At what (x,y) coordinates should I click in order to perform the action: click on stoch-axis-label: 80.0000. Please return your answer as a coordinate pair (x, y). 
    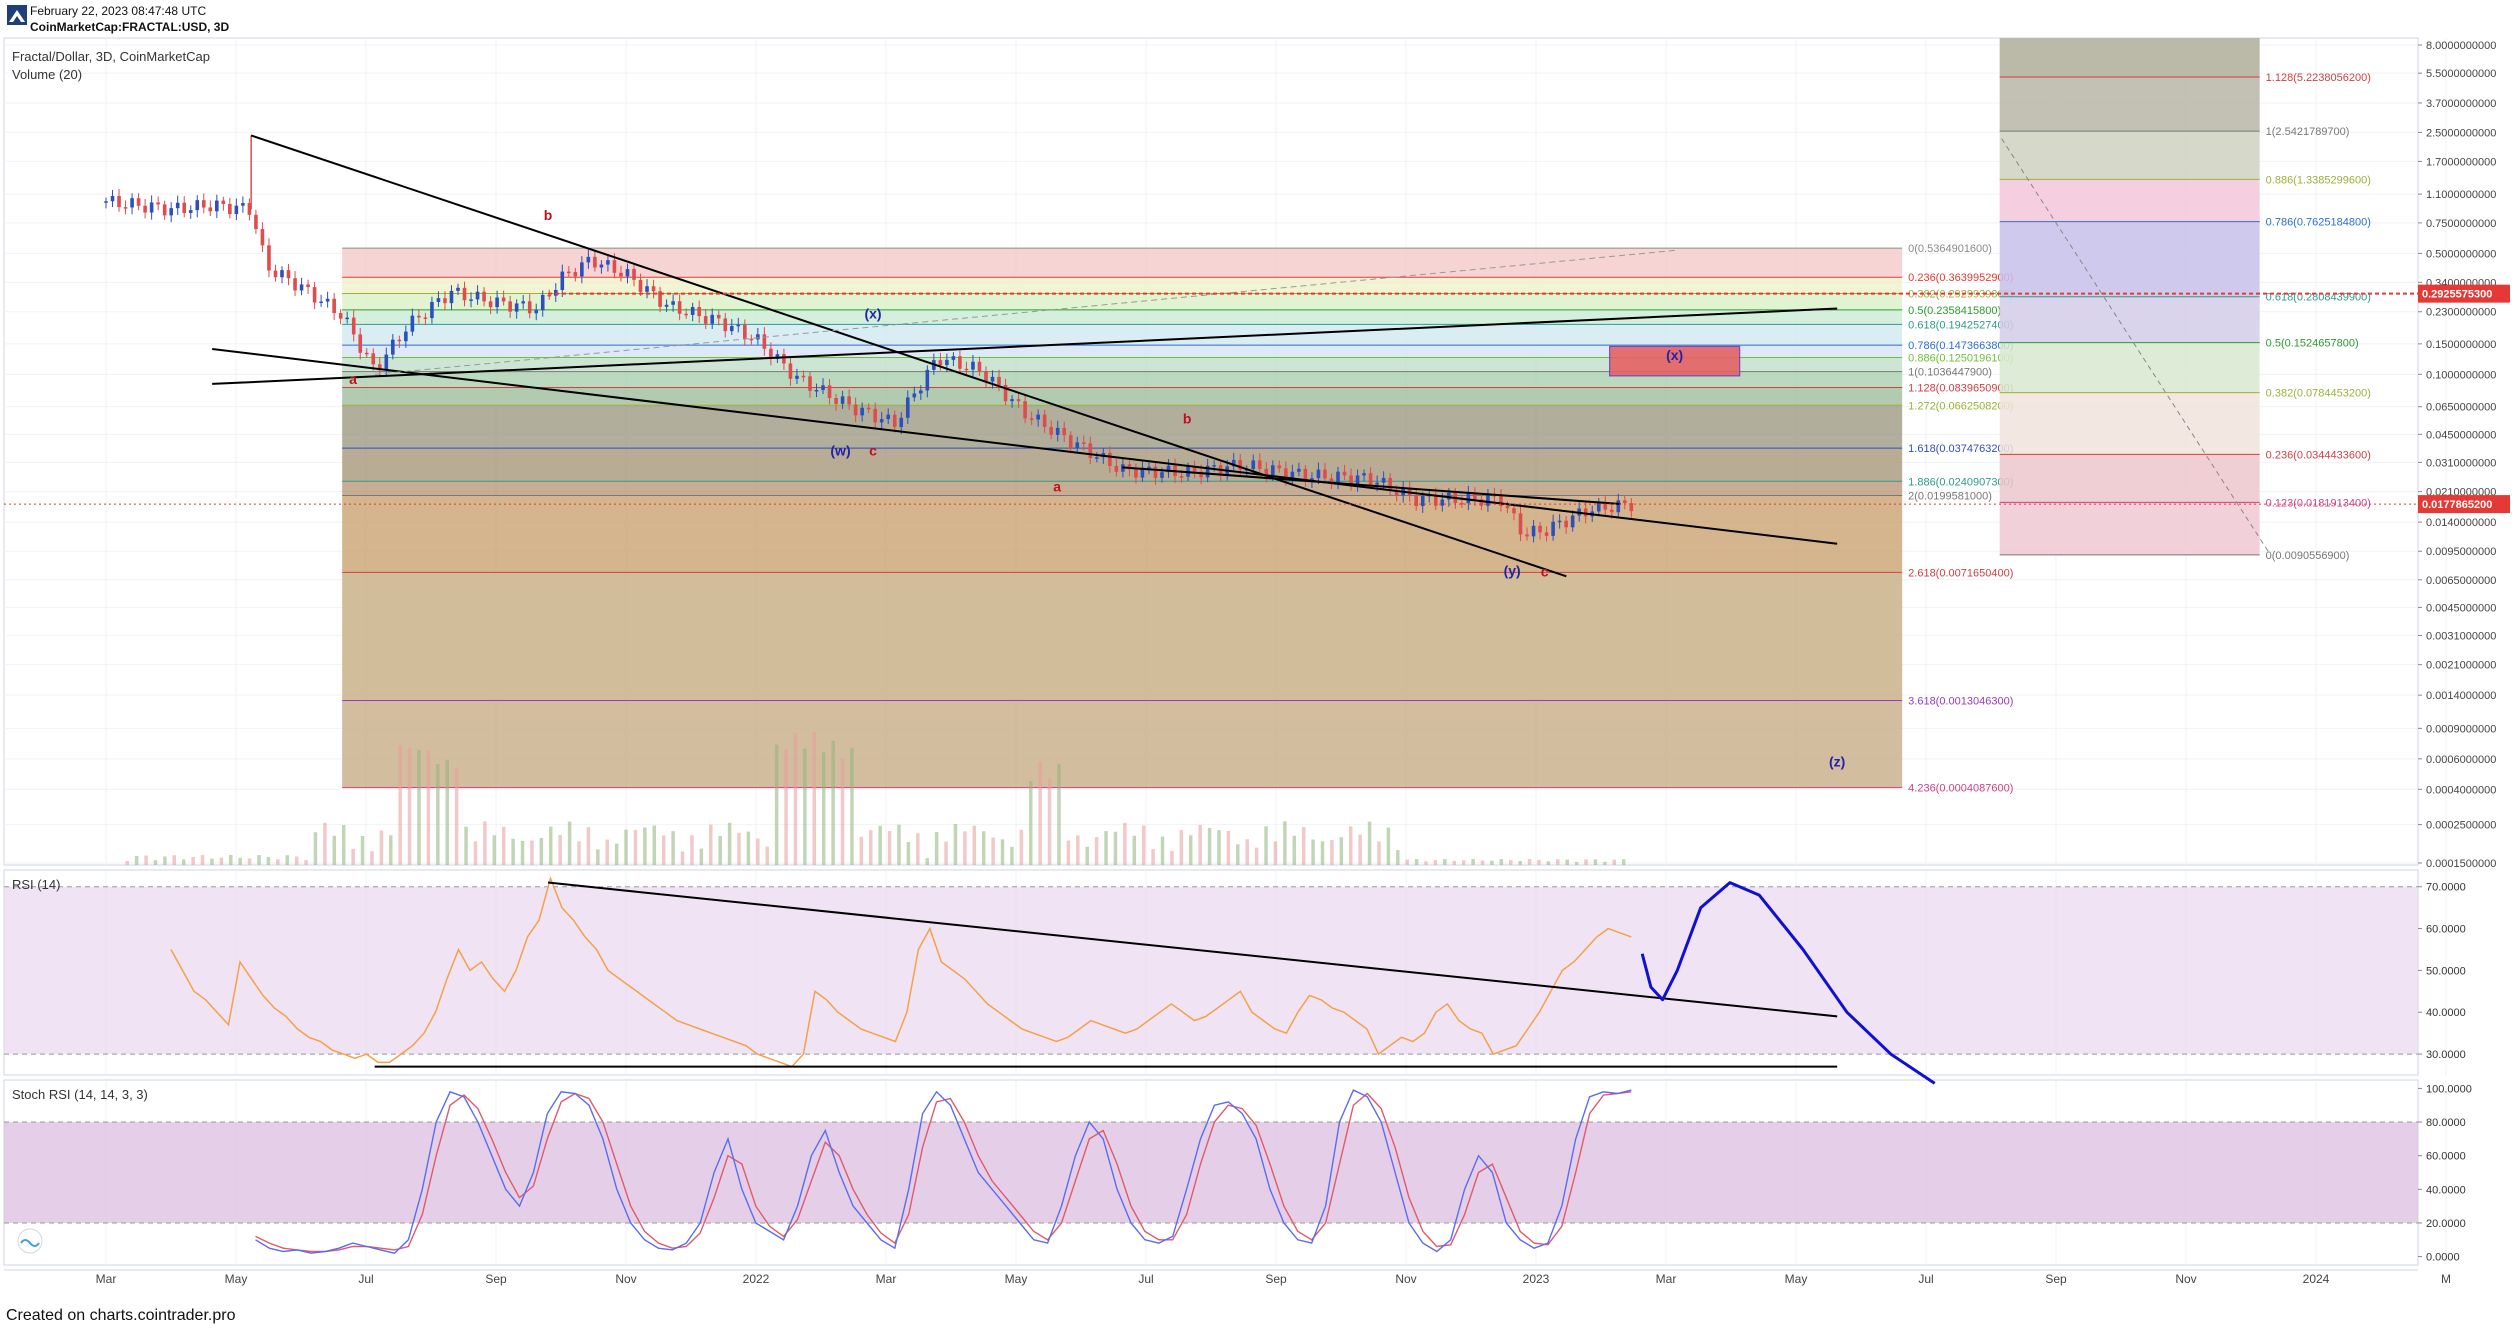
    Looking at the image, I should click on (2446, 1123).